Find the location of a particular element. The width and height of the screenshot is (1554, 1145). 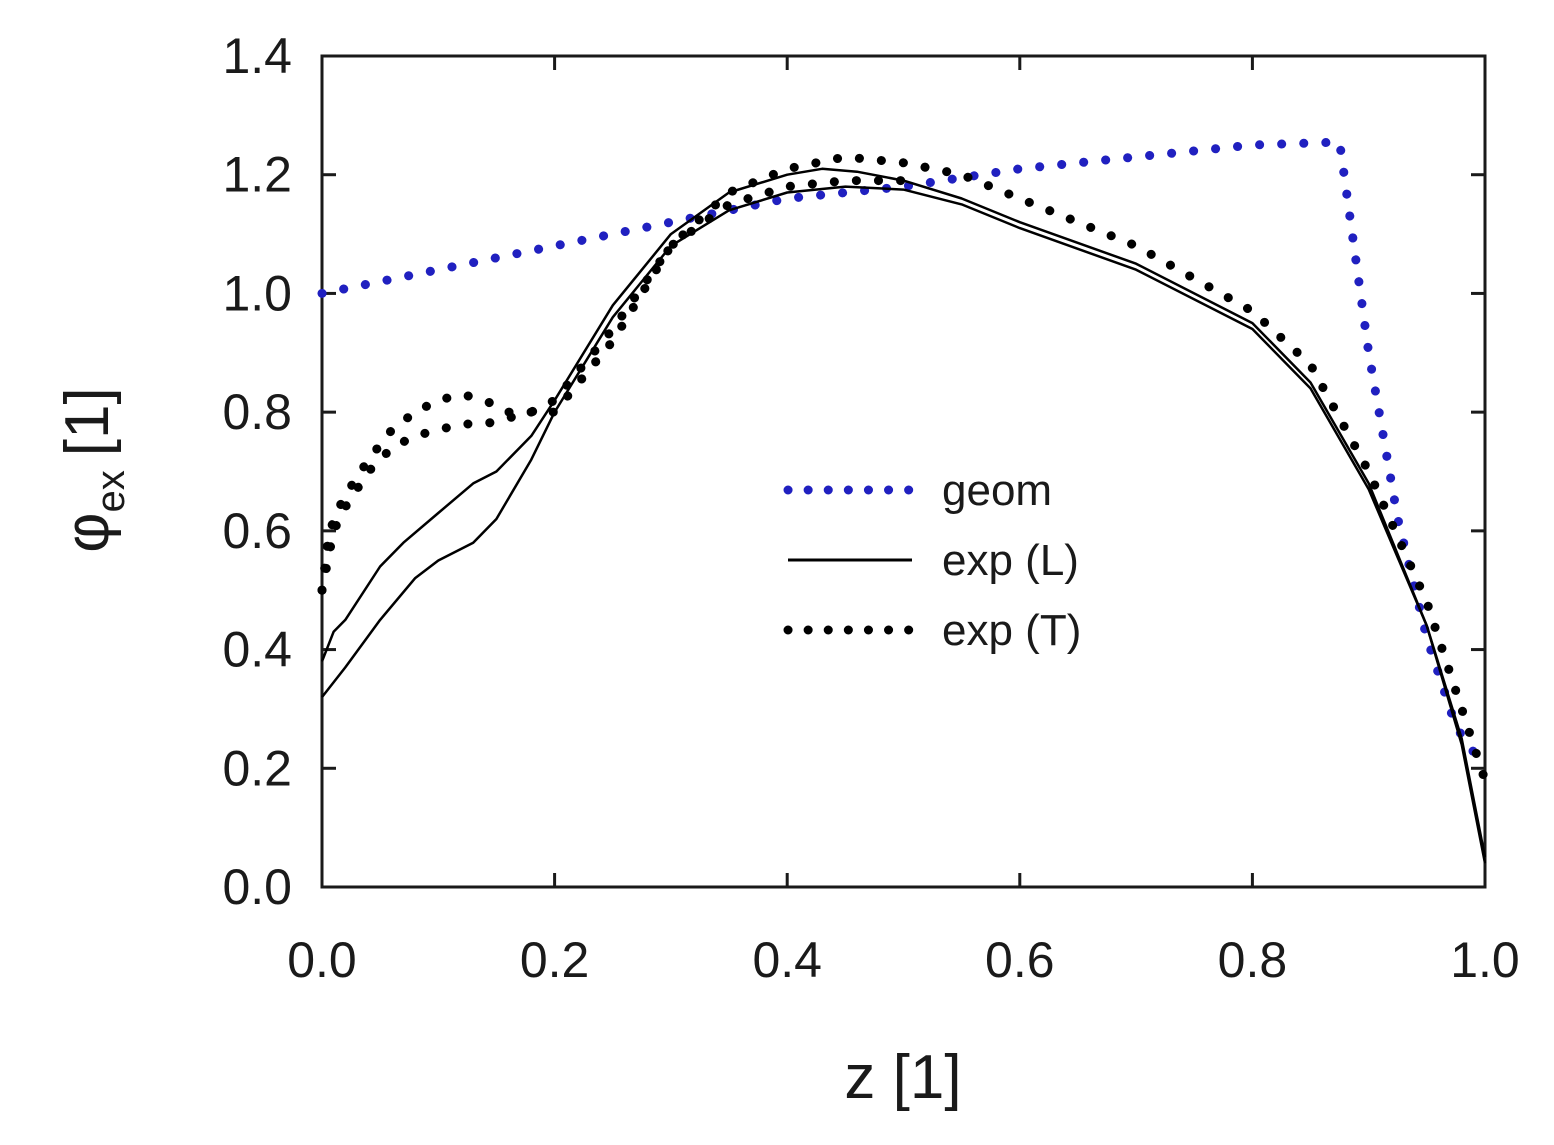

y-axis-title-unit: [1] is located at coordinates (87, 421).